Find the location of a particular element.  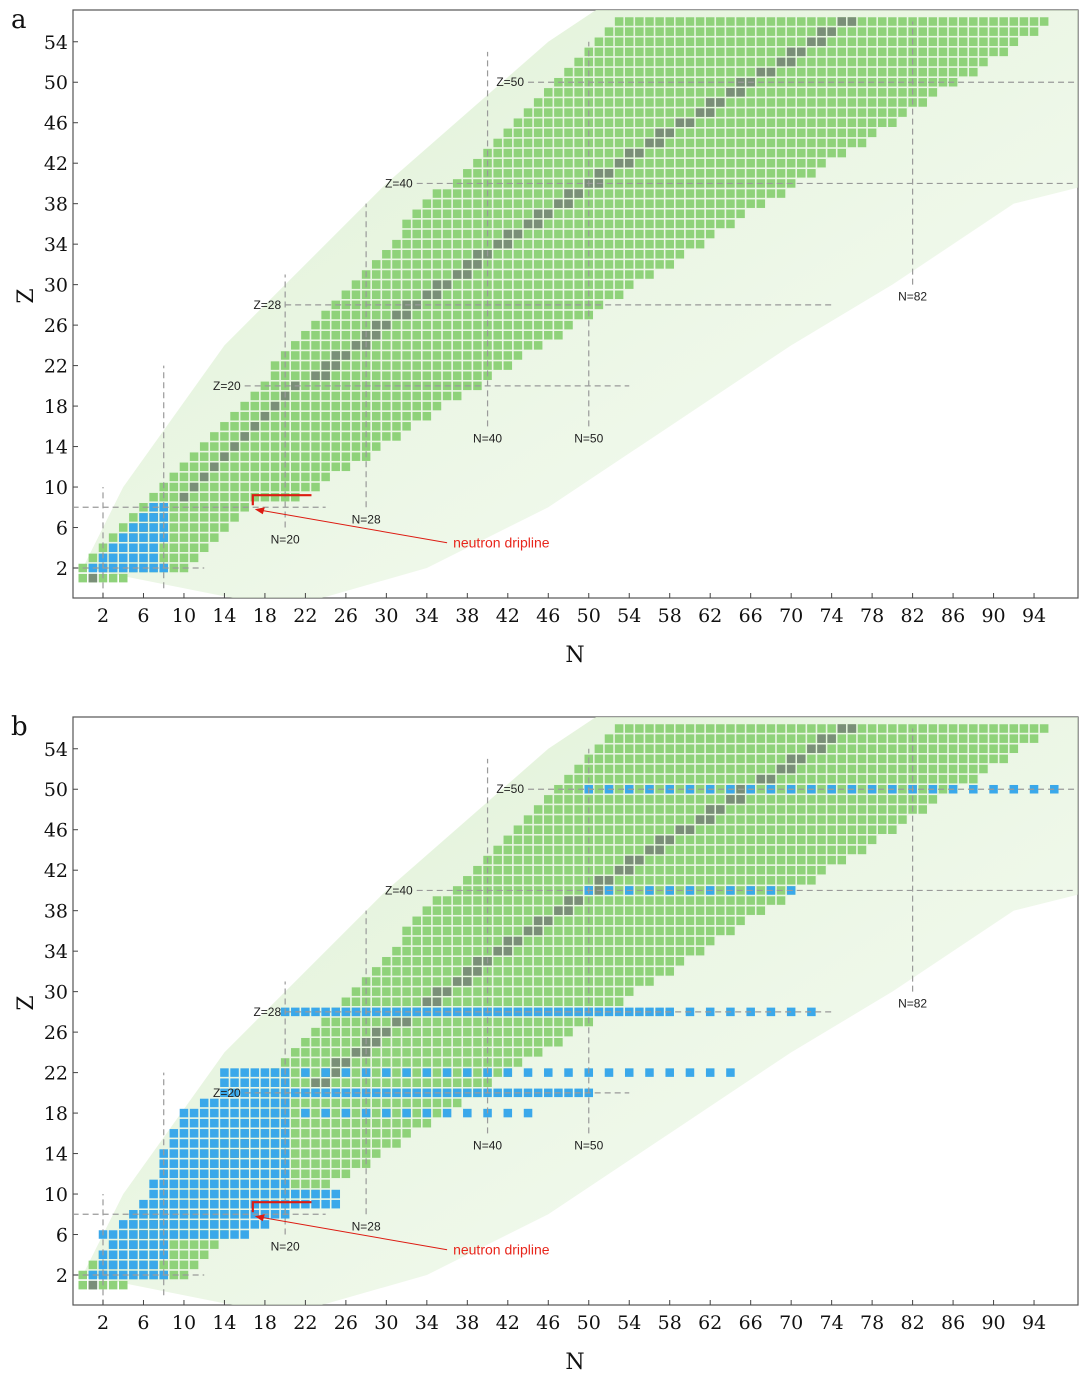

x-tick-label: 50 is located at coordinates (589, 616).